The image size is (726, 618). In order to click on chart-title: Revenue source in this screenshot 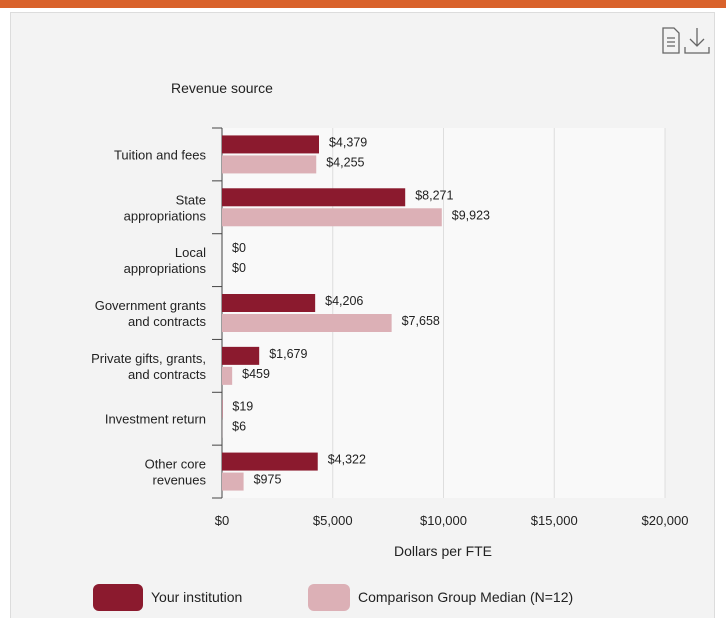, I will do `click(222, 88)`.